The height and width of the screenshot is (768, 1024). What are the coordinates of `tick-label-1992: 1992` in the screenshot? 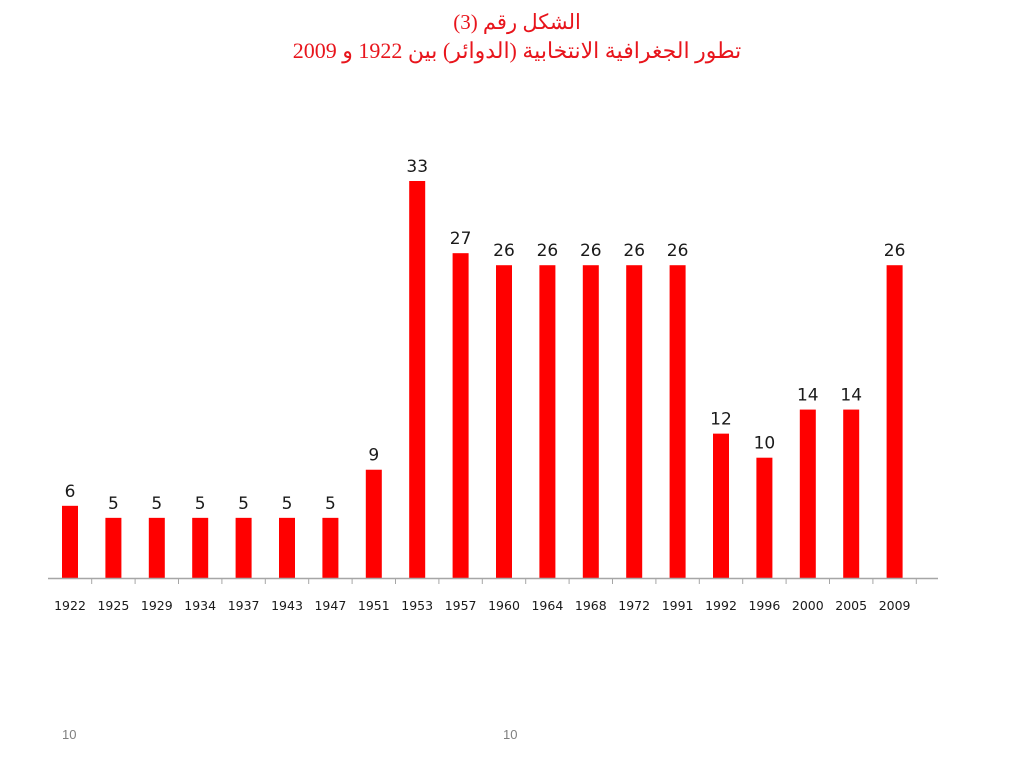 It's located at (721, 605).